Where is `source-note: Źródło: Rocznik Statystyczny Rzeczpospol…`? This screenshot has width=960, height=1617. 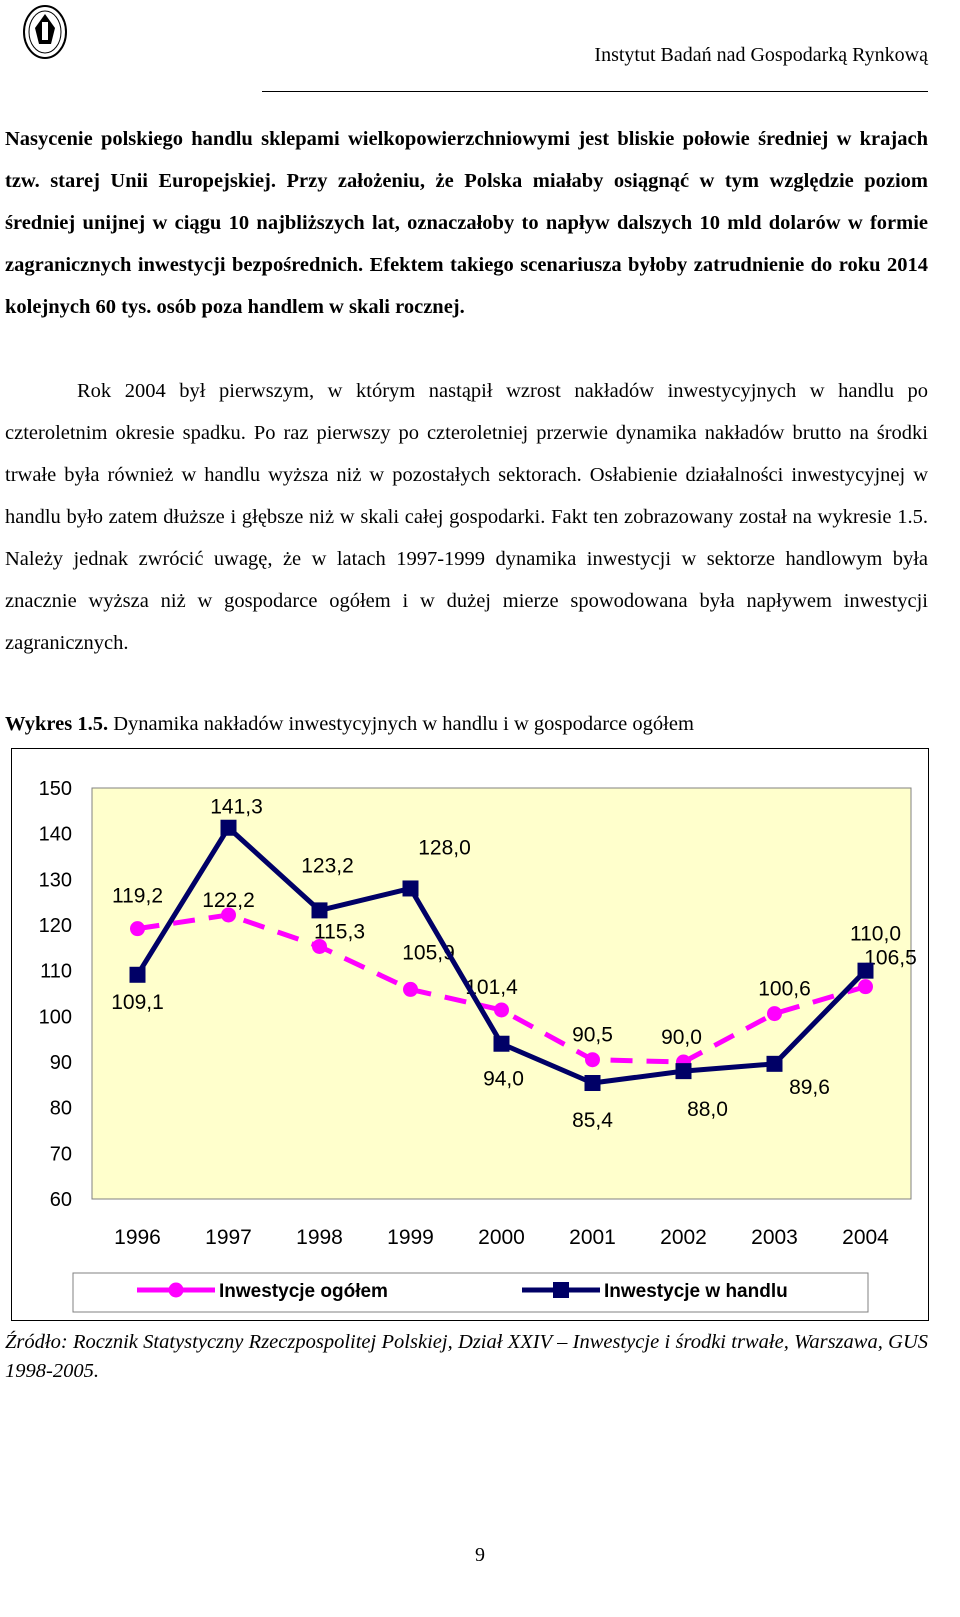
source-note: Źródło: Rocznik Statystyczny Rzeczpospol… is located at coordinates (466, 1356).